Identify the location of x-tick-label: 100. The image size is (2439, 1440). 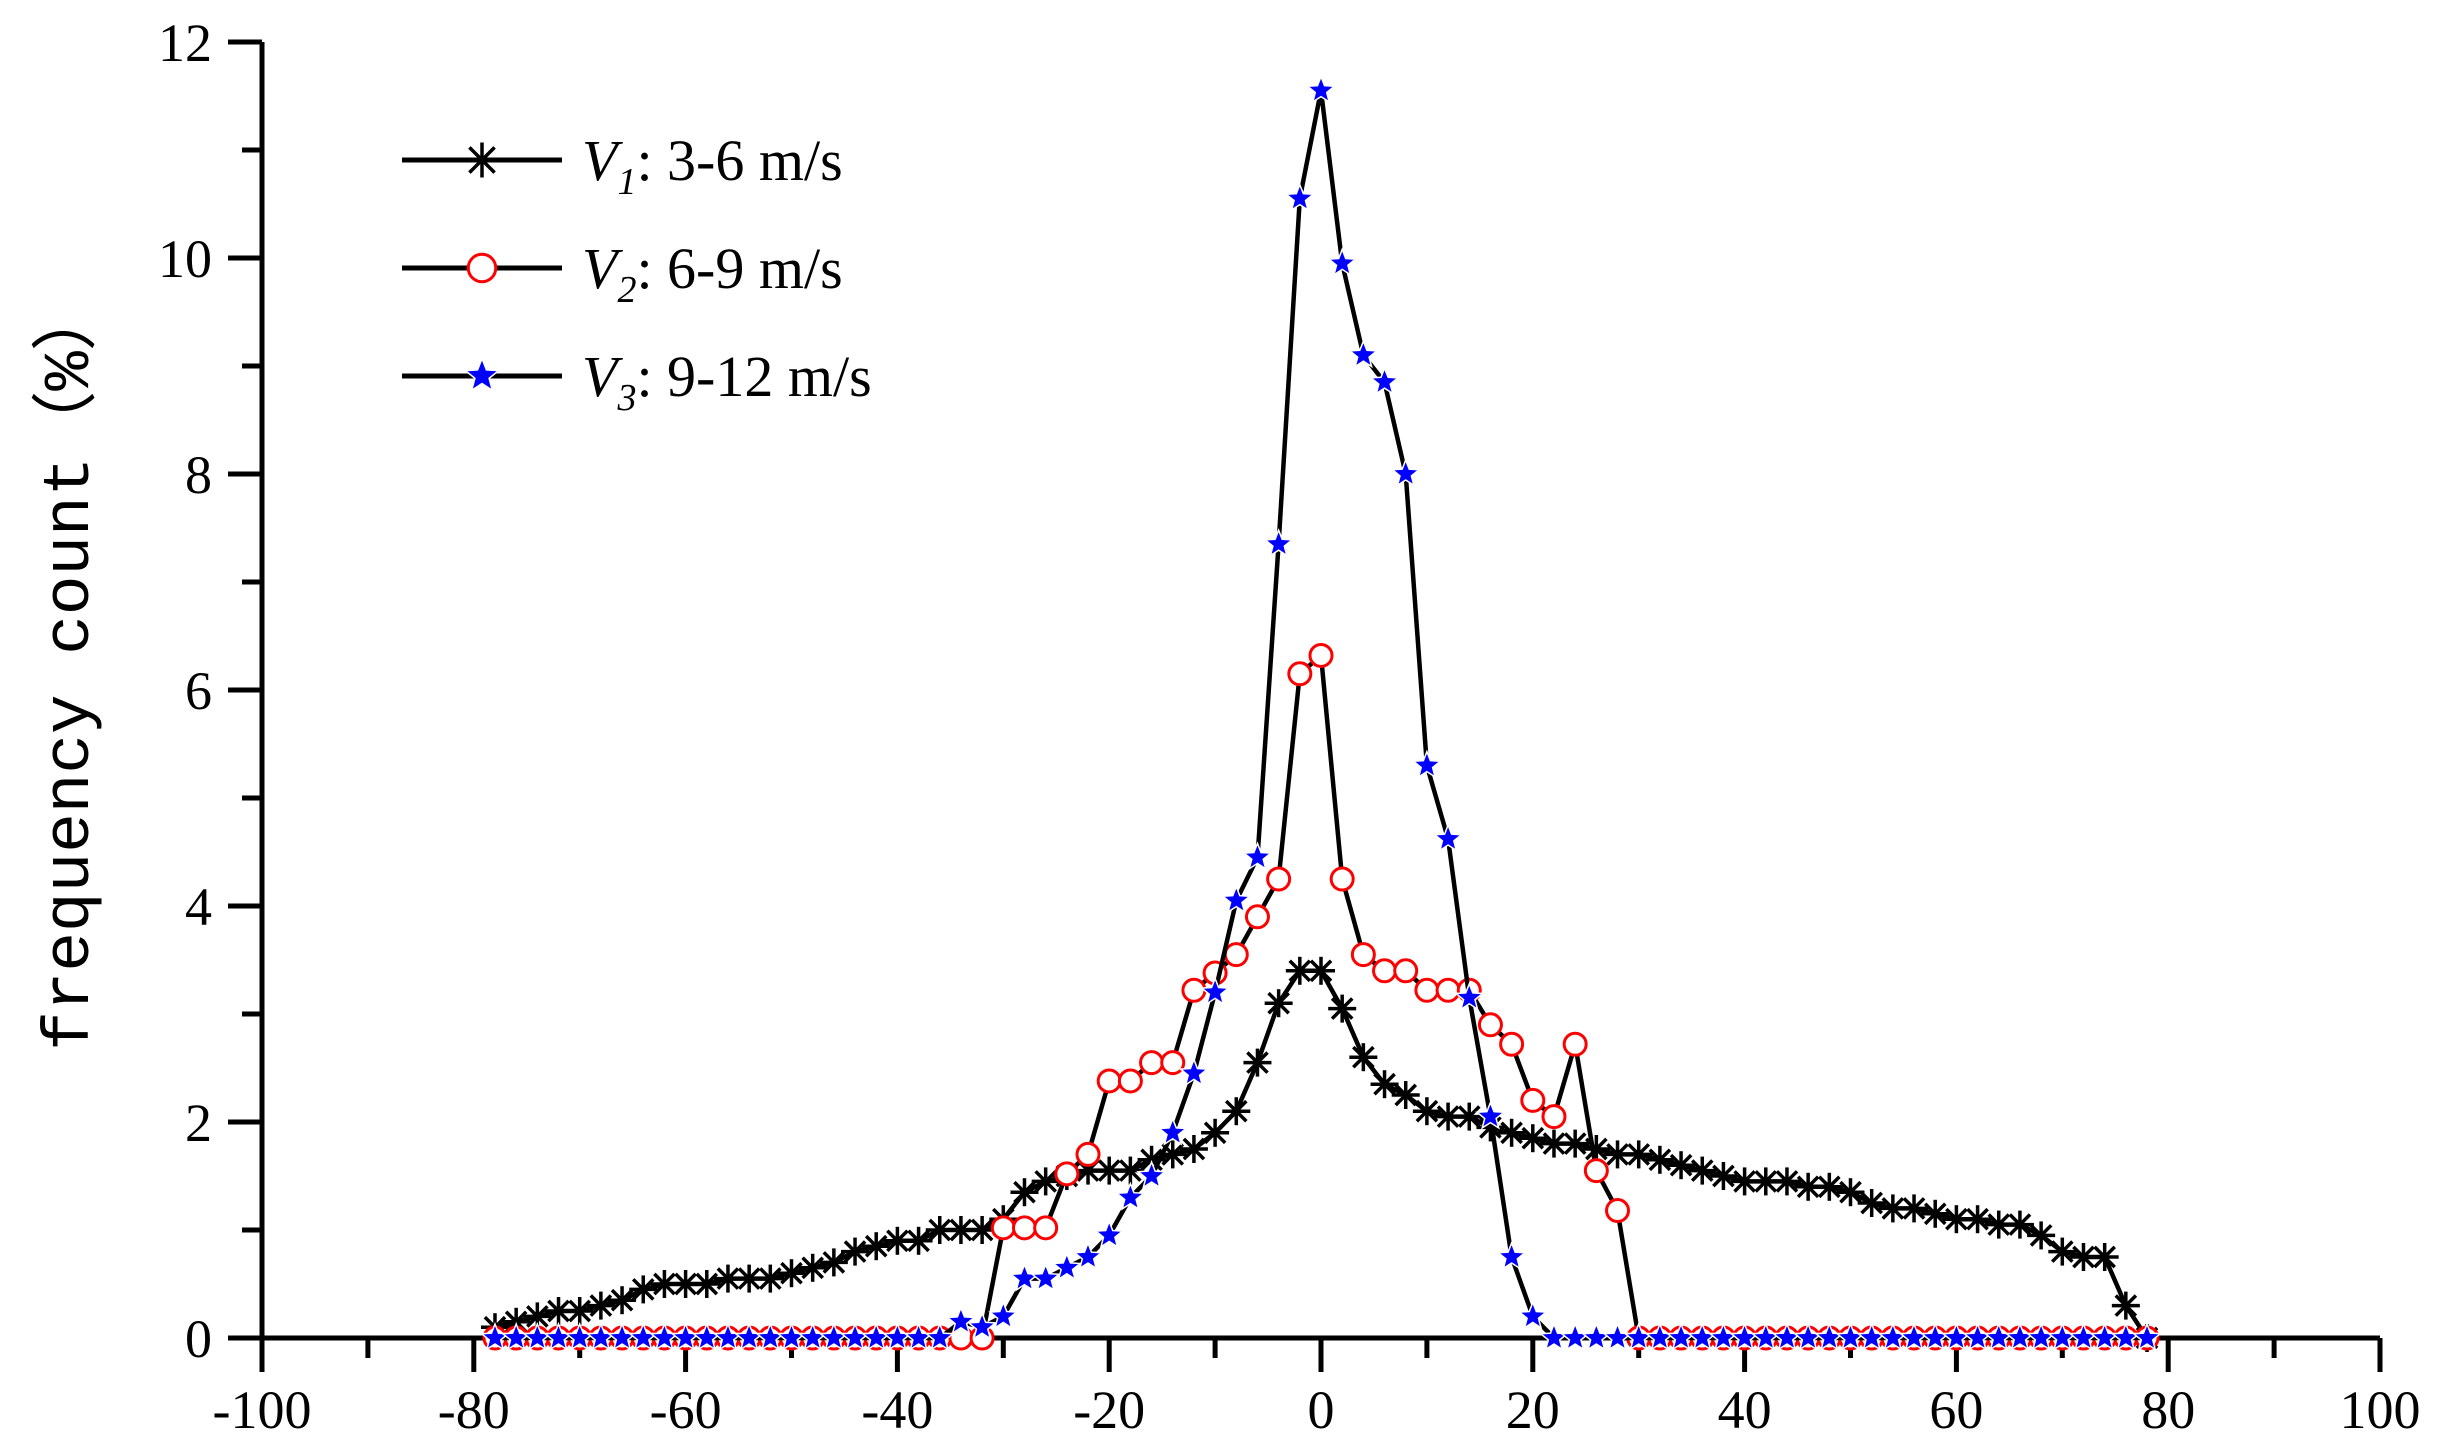
(2380, 1407).